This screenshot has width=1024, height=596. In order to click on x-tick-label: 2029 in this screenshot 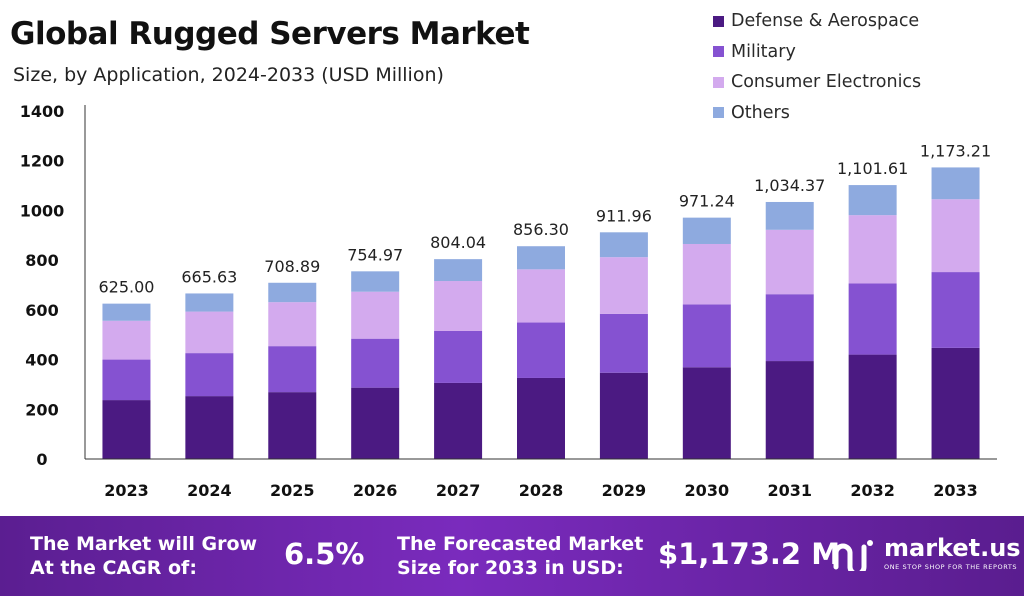, I will do `click(624, 490)`.